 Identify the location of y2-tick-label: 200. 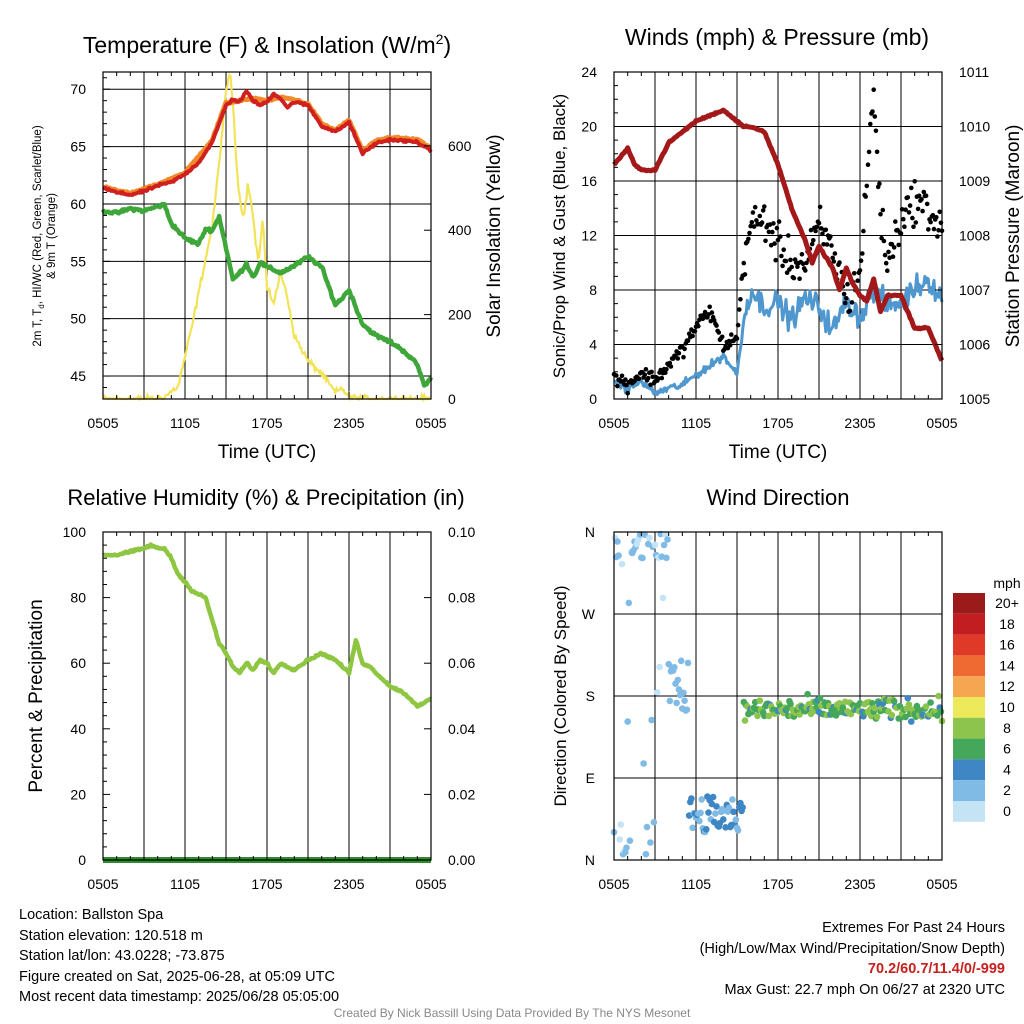
(460, 315).